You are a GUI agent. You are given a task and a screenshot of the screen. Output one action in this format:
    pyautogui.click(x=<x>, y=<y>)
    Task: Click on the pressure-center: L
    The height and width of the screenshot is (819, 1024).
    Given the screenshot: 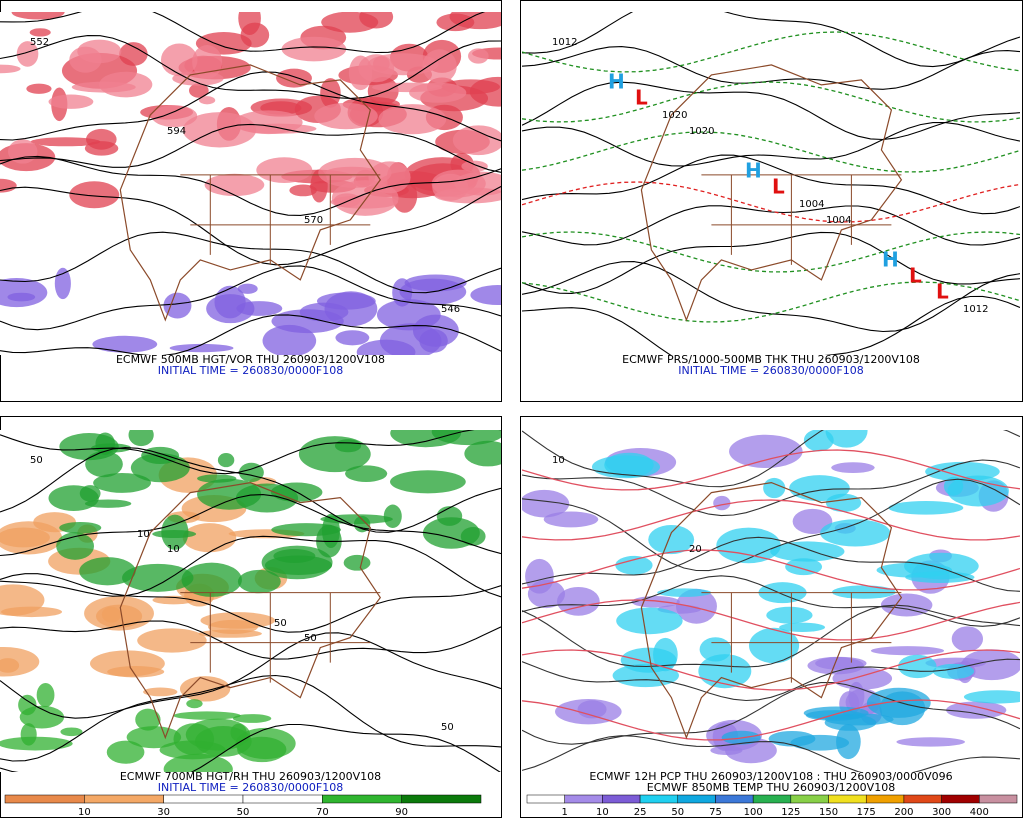 What is the action you would take?
    pyautogui.click(x=641, y=98)
    